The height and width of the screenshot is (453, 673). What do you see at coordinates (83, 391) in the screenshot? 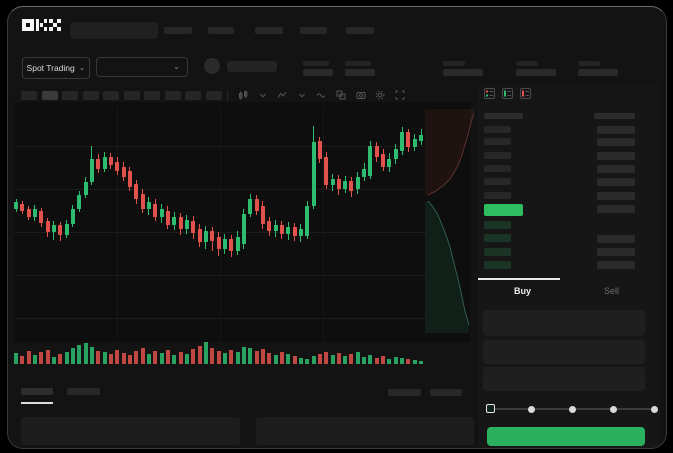
I see `bottom-tab-skeleton` at bounding box center [83, 391].